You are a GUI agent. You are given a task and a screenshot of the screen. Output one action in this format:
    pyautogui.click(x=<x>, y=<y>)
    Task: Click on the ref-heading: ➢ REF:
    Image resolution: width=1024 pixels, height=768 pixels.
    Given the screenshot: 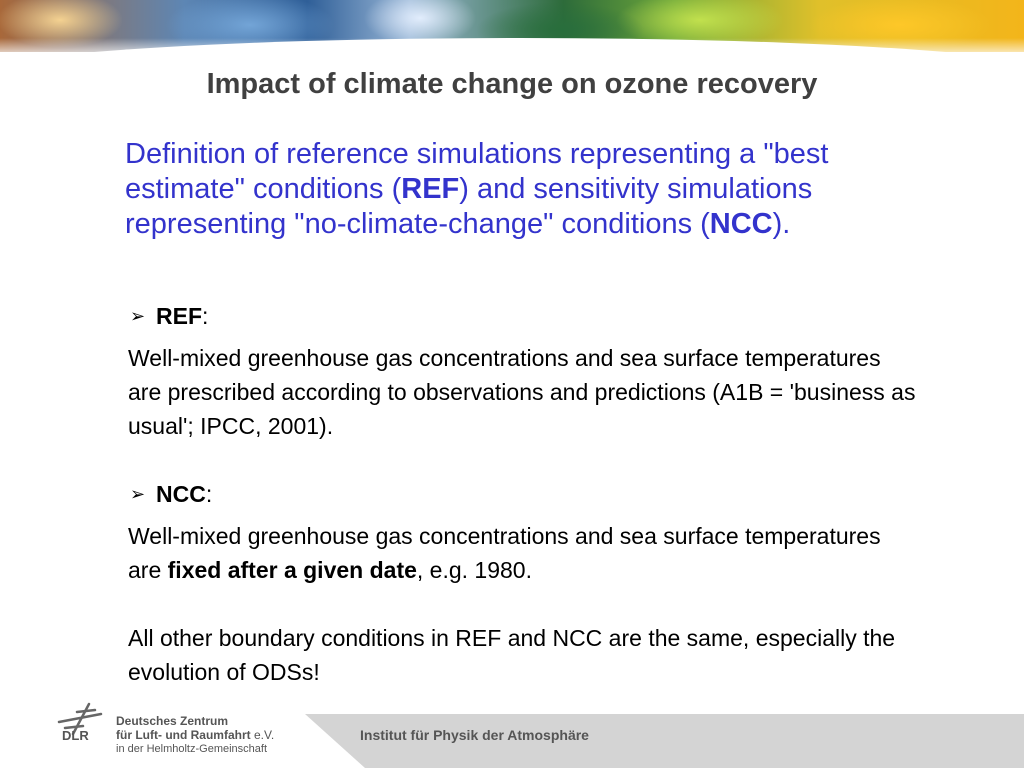 What is the action you would take?
    pyautogui.click(x=169, y=316)
    